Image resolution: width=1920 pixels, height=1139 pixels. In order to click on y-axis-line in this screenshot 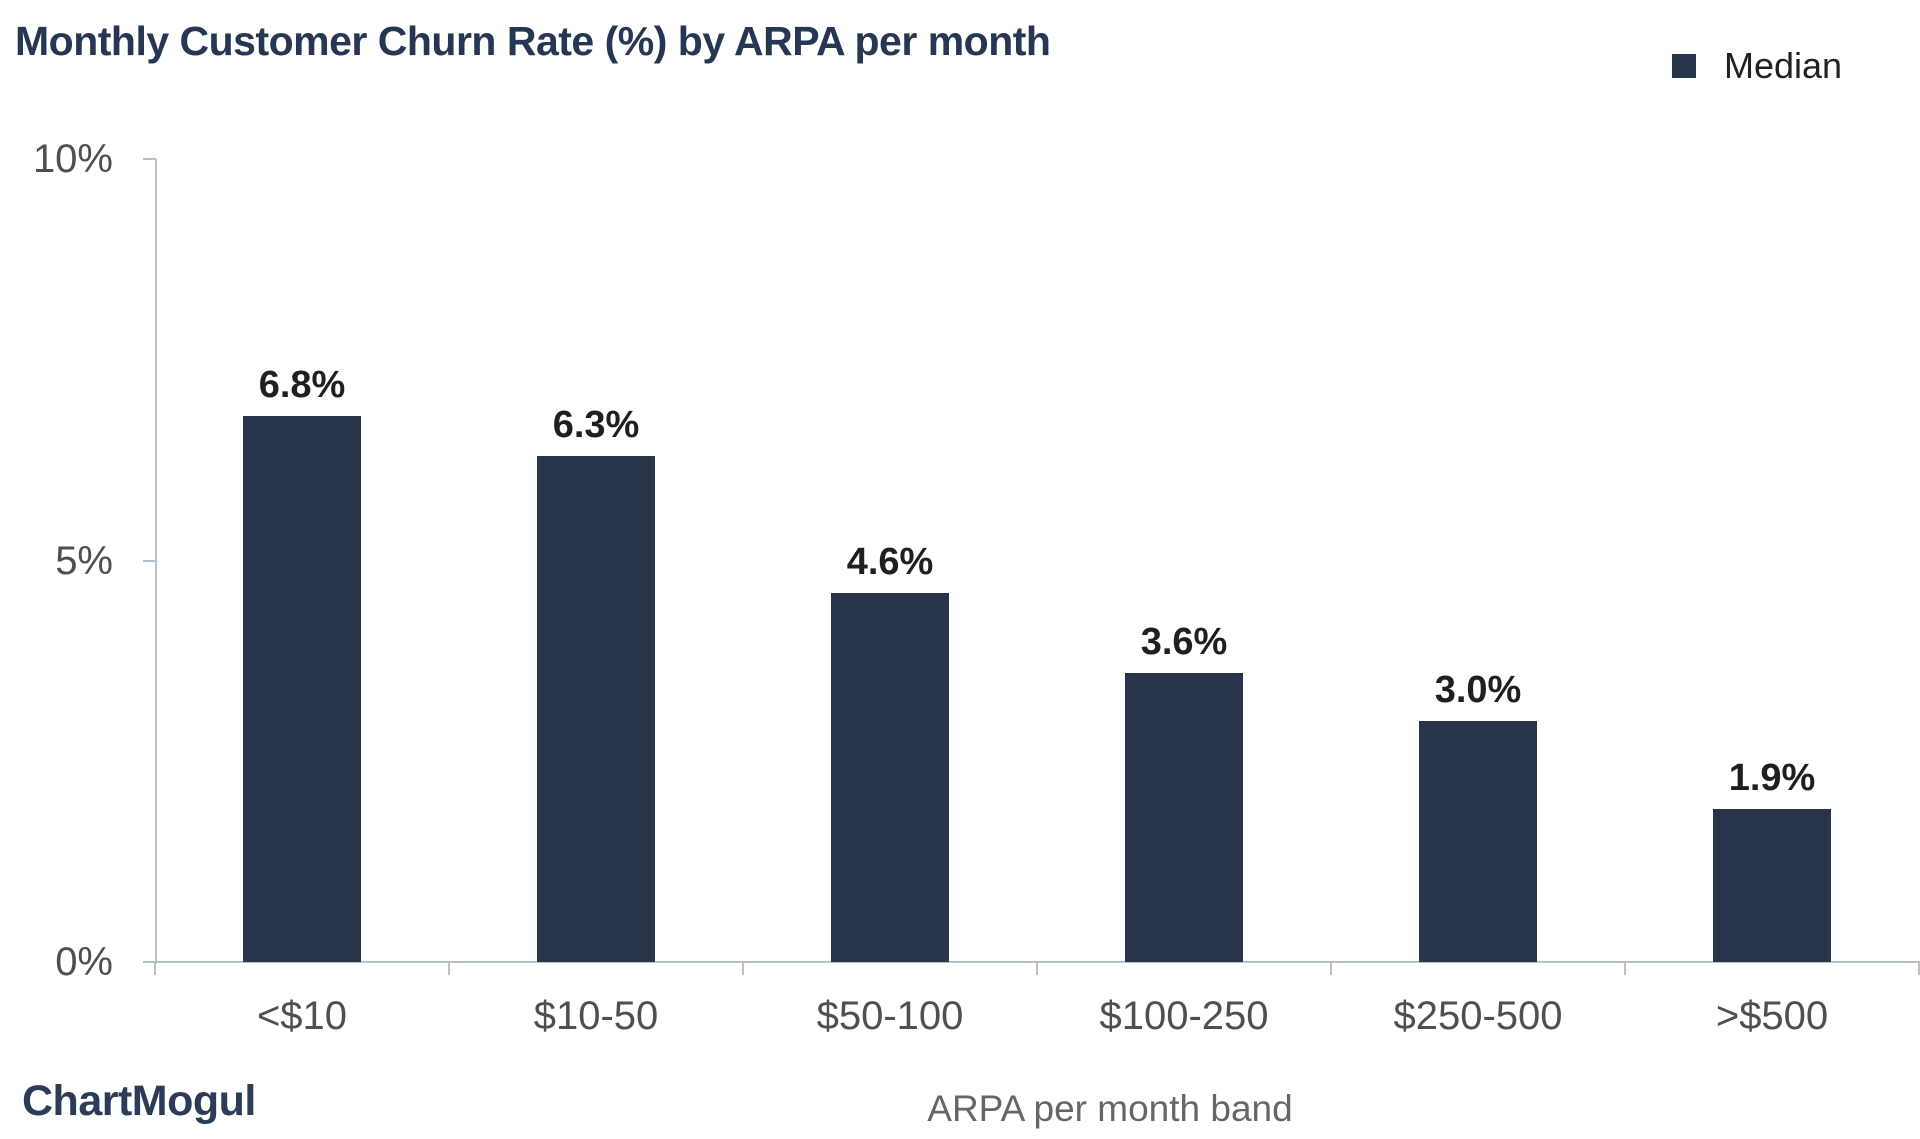, I will do `click(156, 561)`.